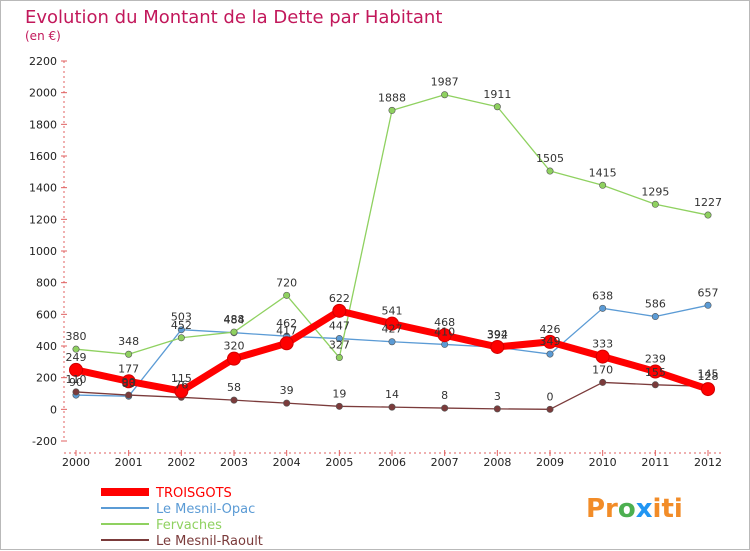  What do you see at coordinates (43, 124) in the screenshot?
I see `y-tick-label: 1800` at bounding box center [43, 124].